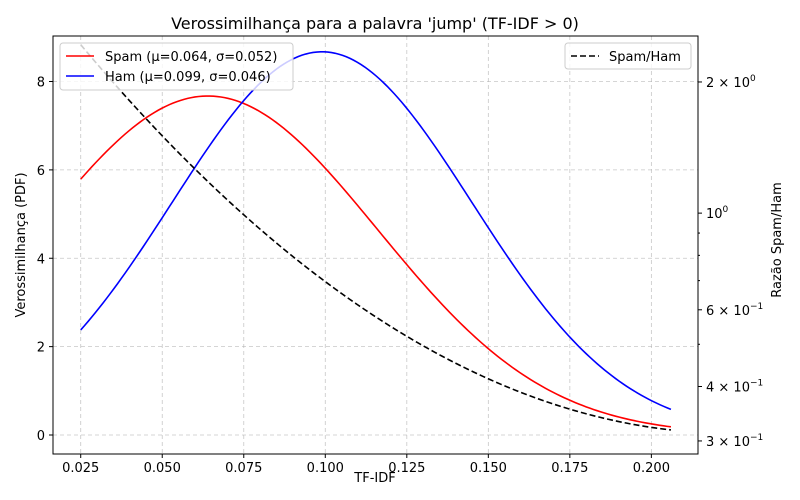 The height and width of the screenshot is (500, 800). Describe the element at coordinates (777, 240) in the screenshot. I see `y2-axis-title: Razão Spam/Ham` at that location.